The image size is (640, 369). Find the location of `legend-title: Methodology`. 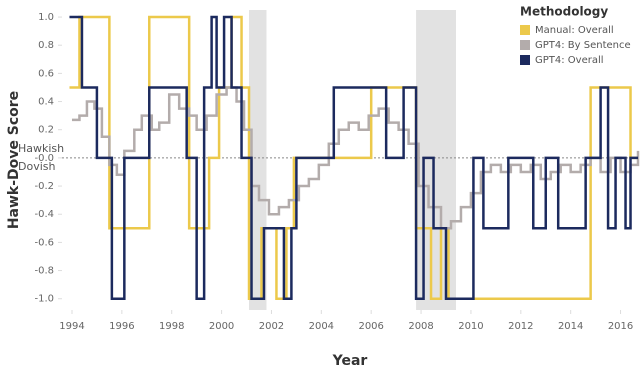

legend-title: Methodology is located at coordinates (564, 12).